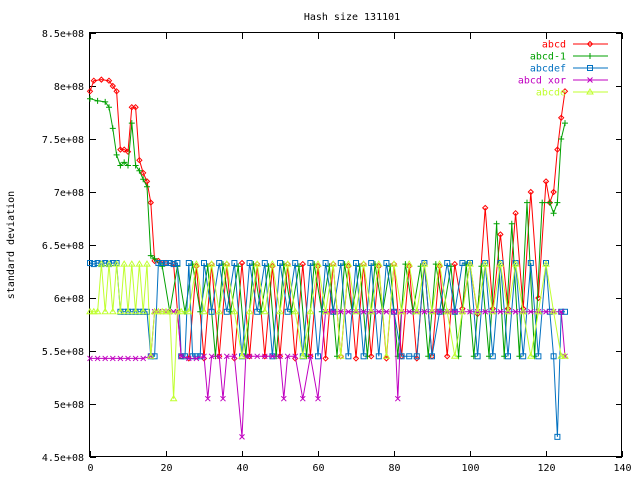 The image size is (640, 480). What do you see at coordinates (90, 468) in the screenshot?
I see `x-tick-label: 0` at bounding box center [90, 468].